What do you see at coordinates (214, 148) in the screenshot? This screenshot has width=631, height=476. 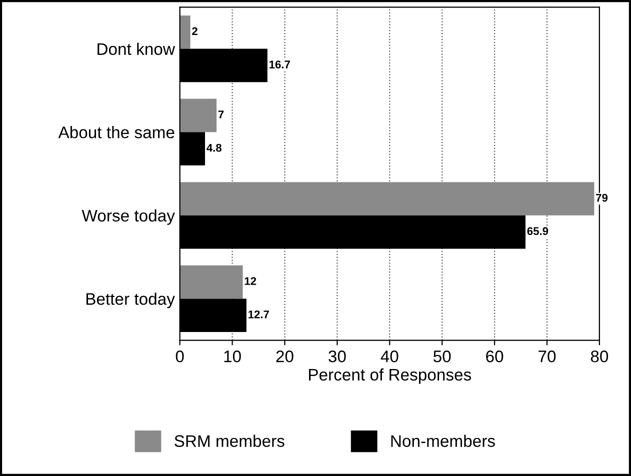 I see `data-label: 4.8` at bounding box center [214, 148].